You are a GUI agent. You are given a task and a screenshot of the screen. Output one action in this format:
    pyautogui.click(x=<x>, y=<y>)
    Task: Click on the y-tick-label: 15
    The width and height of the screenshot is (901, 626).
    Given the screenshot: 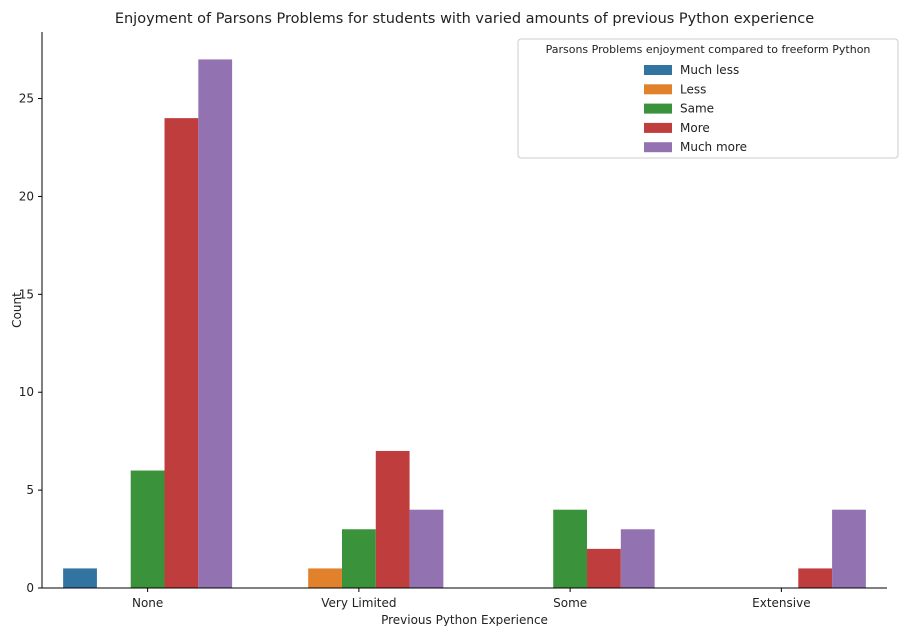 What is the action you would take?
    pyautogui.click(x=26, y=294)
    